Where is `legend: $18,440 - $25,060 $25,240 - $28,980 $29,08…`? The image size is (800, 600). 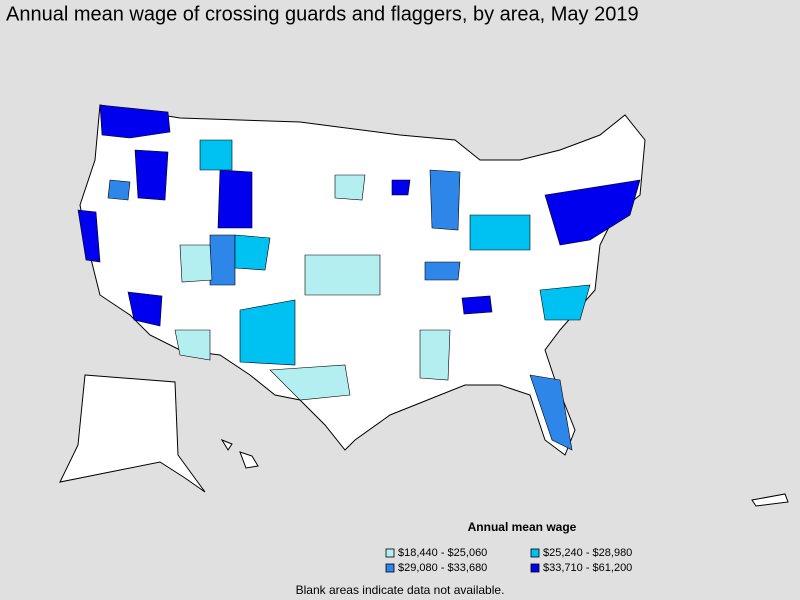
legend: $18,440 - $25,060 $25,240 - $28,980 $29,08… is located at coordinates (508, 560).